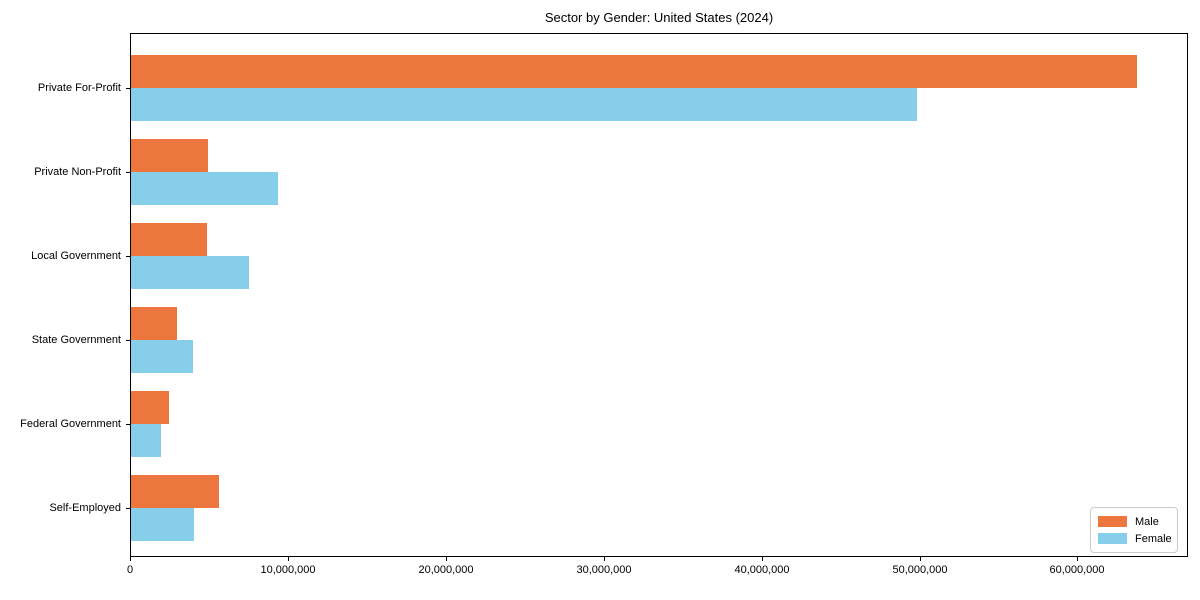 The width and height of the screenshot is (1200, 600). Describe the element at coordinates (169, 155) in the screenshot. I see `bar-male-private-non-profit` at that location.